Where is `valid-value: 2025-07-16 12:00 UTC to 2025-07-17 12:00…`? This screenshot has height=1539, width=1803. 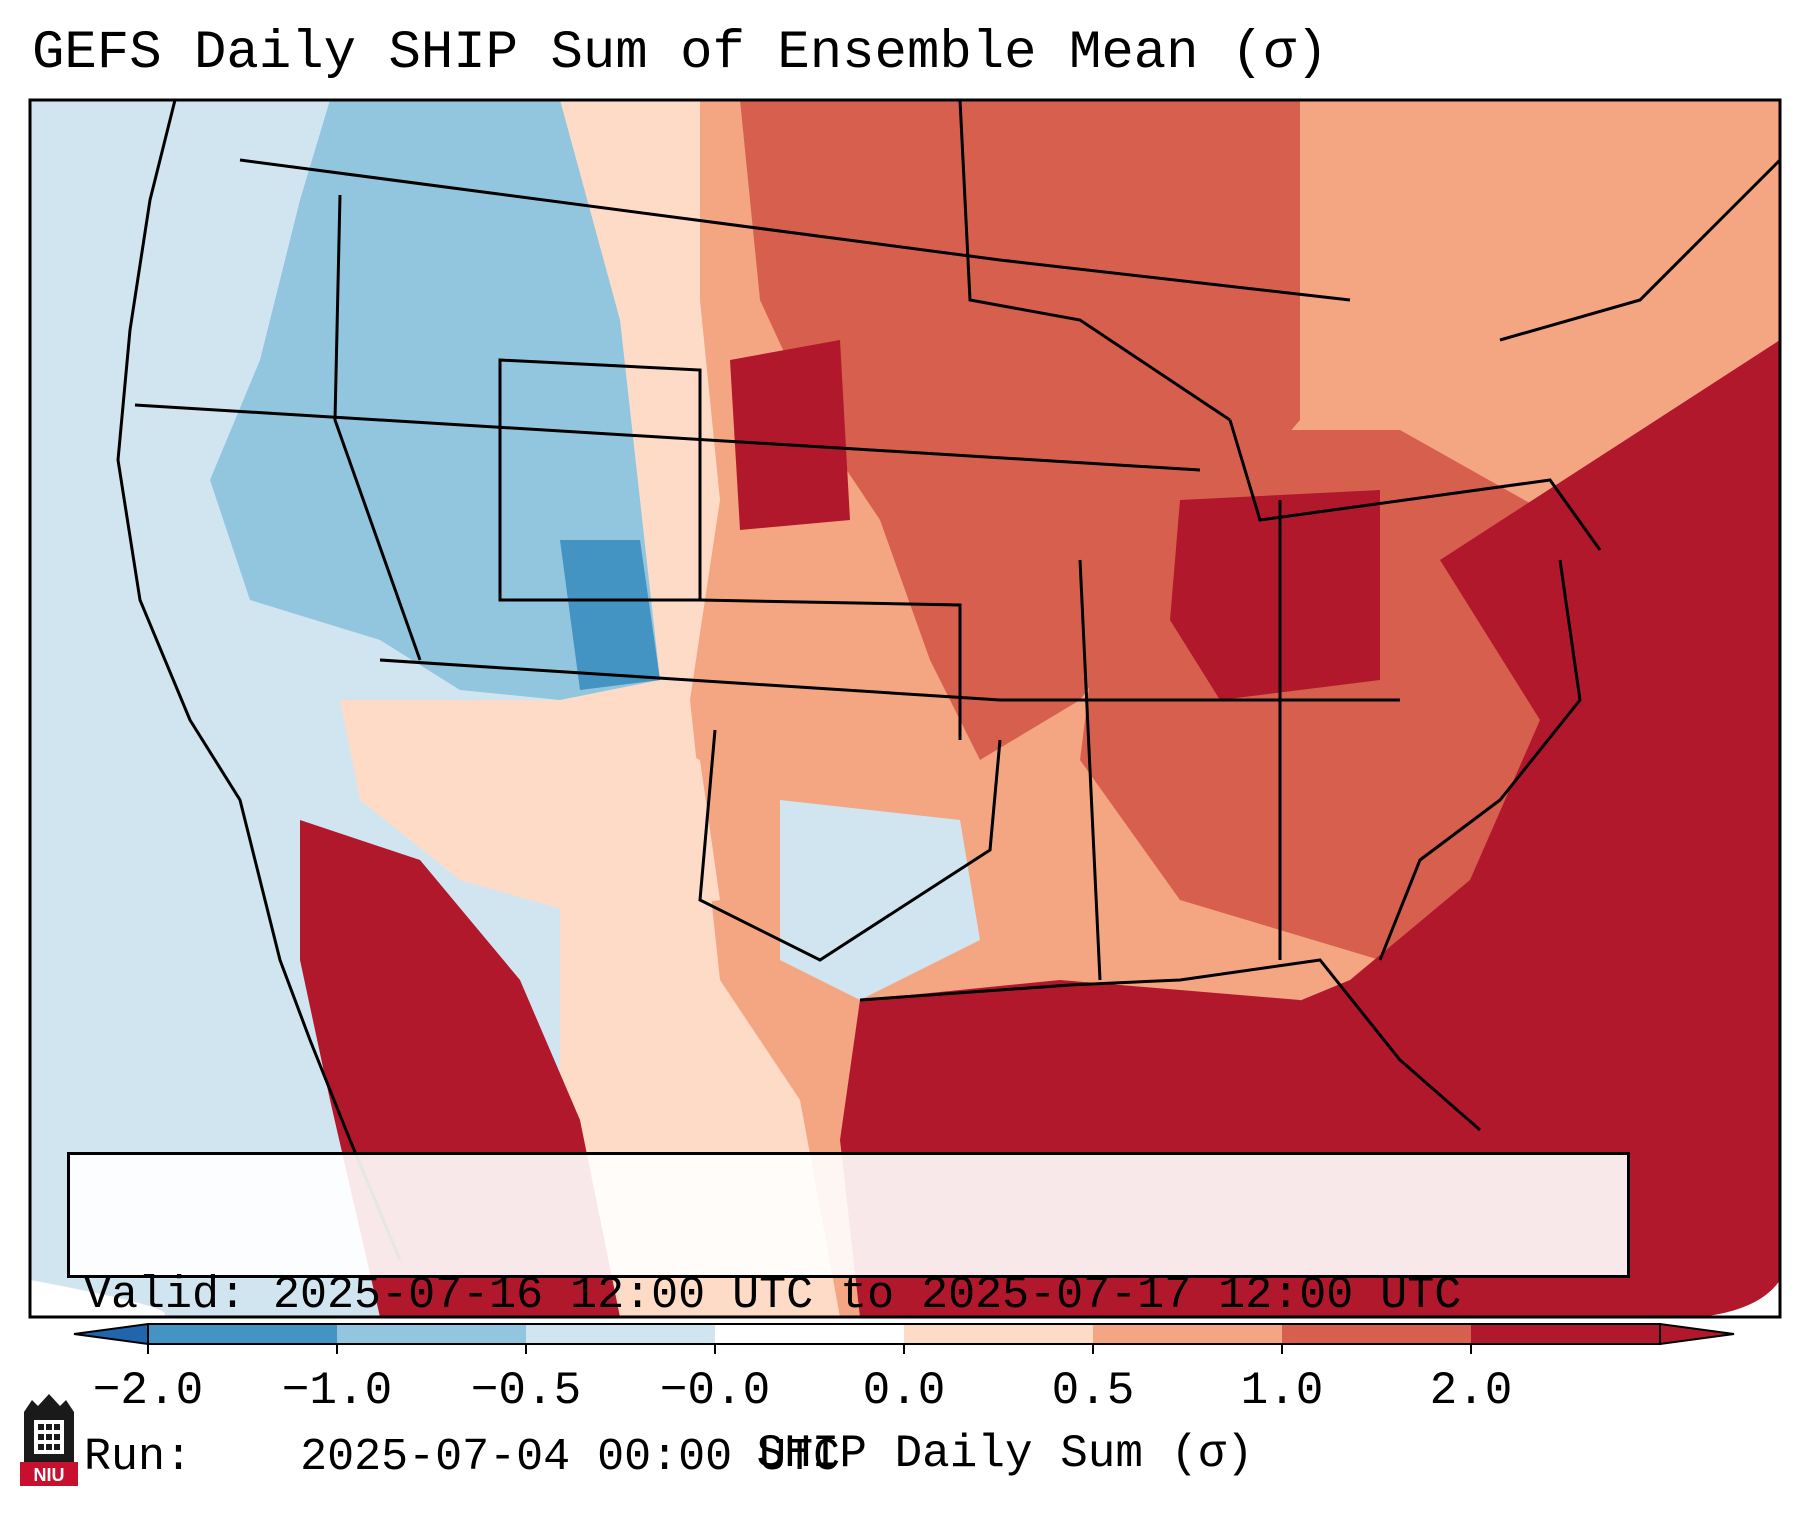
valid-value: 2025-07-16 12:00 UTC to 2025-07-17 12:00… is located at coordinates (867, 1295).